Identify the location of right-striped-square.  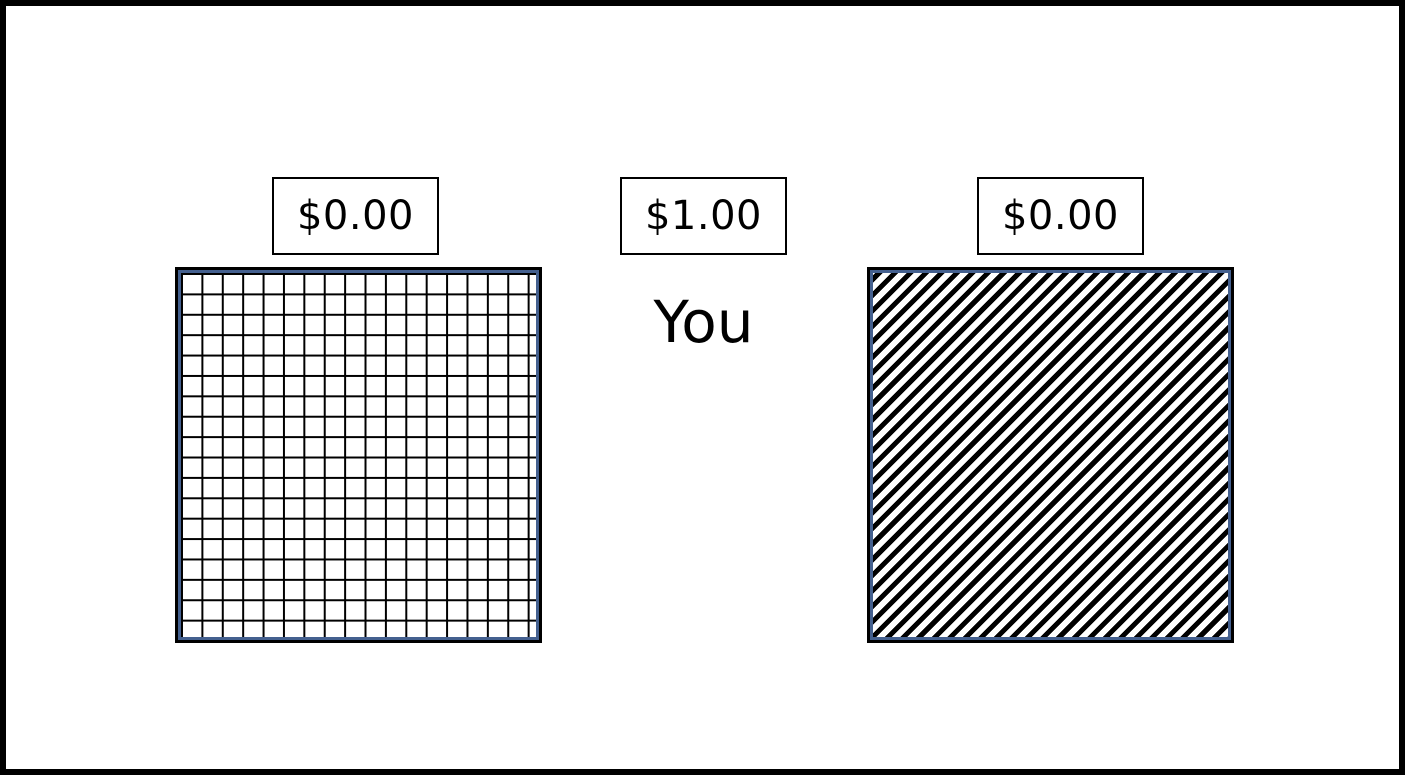
(1050, 455).